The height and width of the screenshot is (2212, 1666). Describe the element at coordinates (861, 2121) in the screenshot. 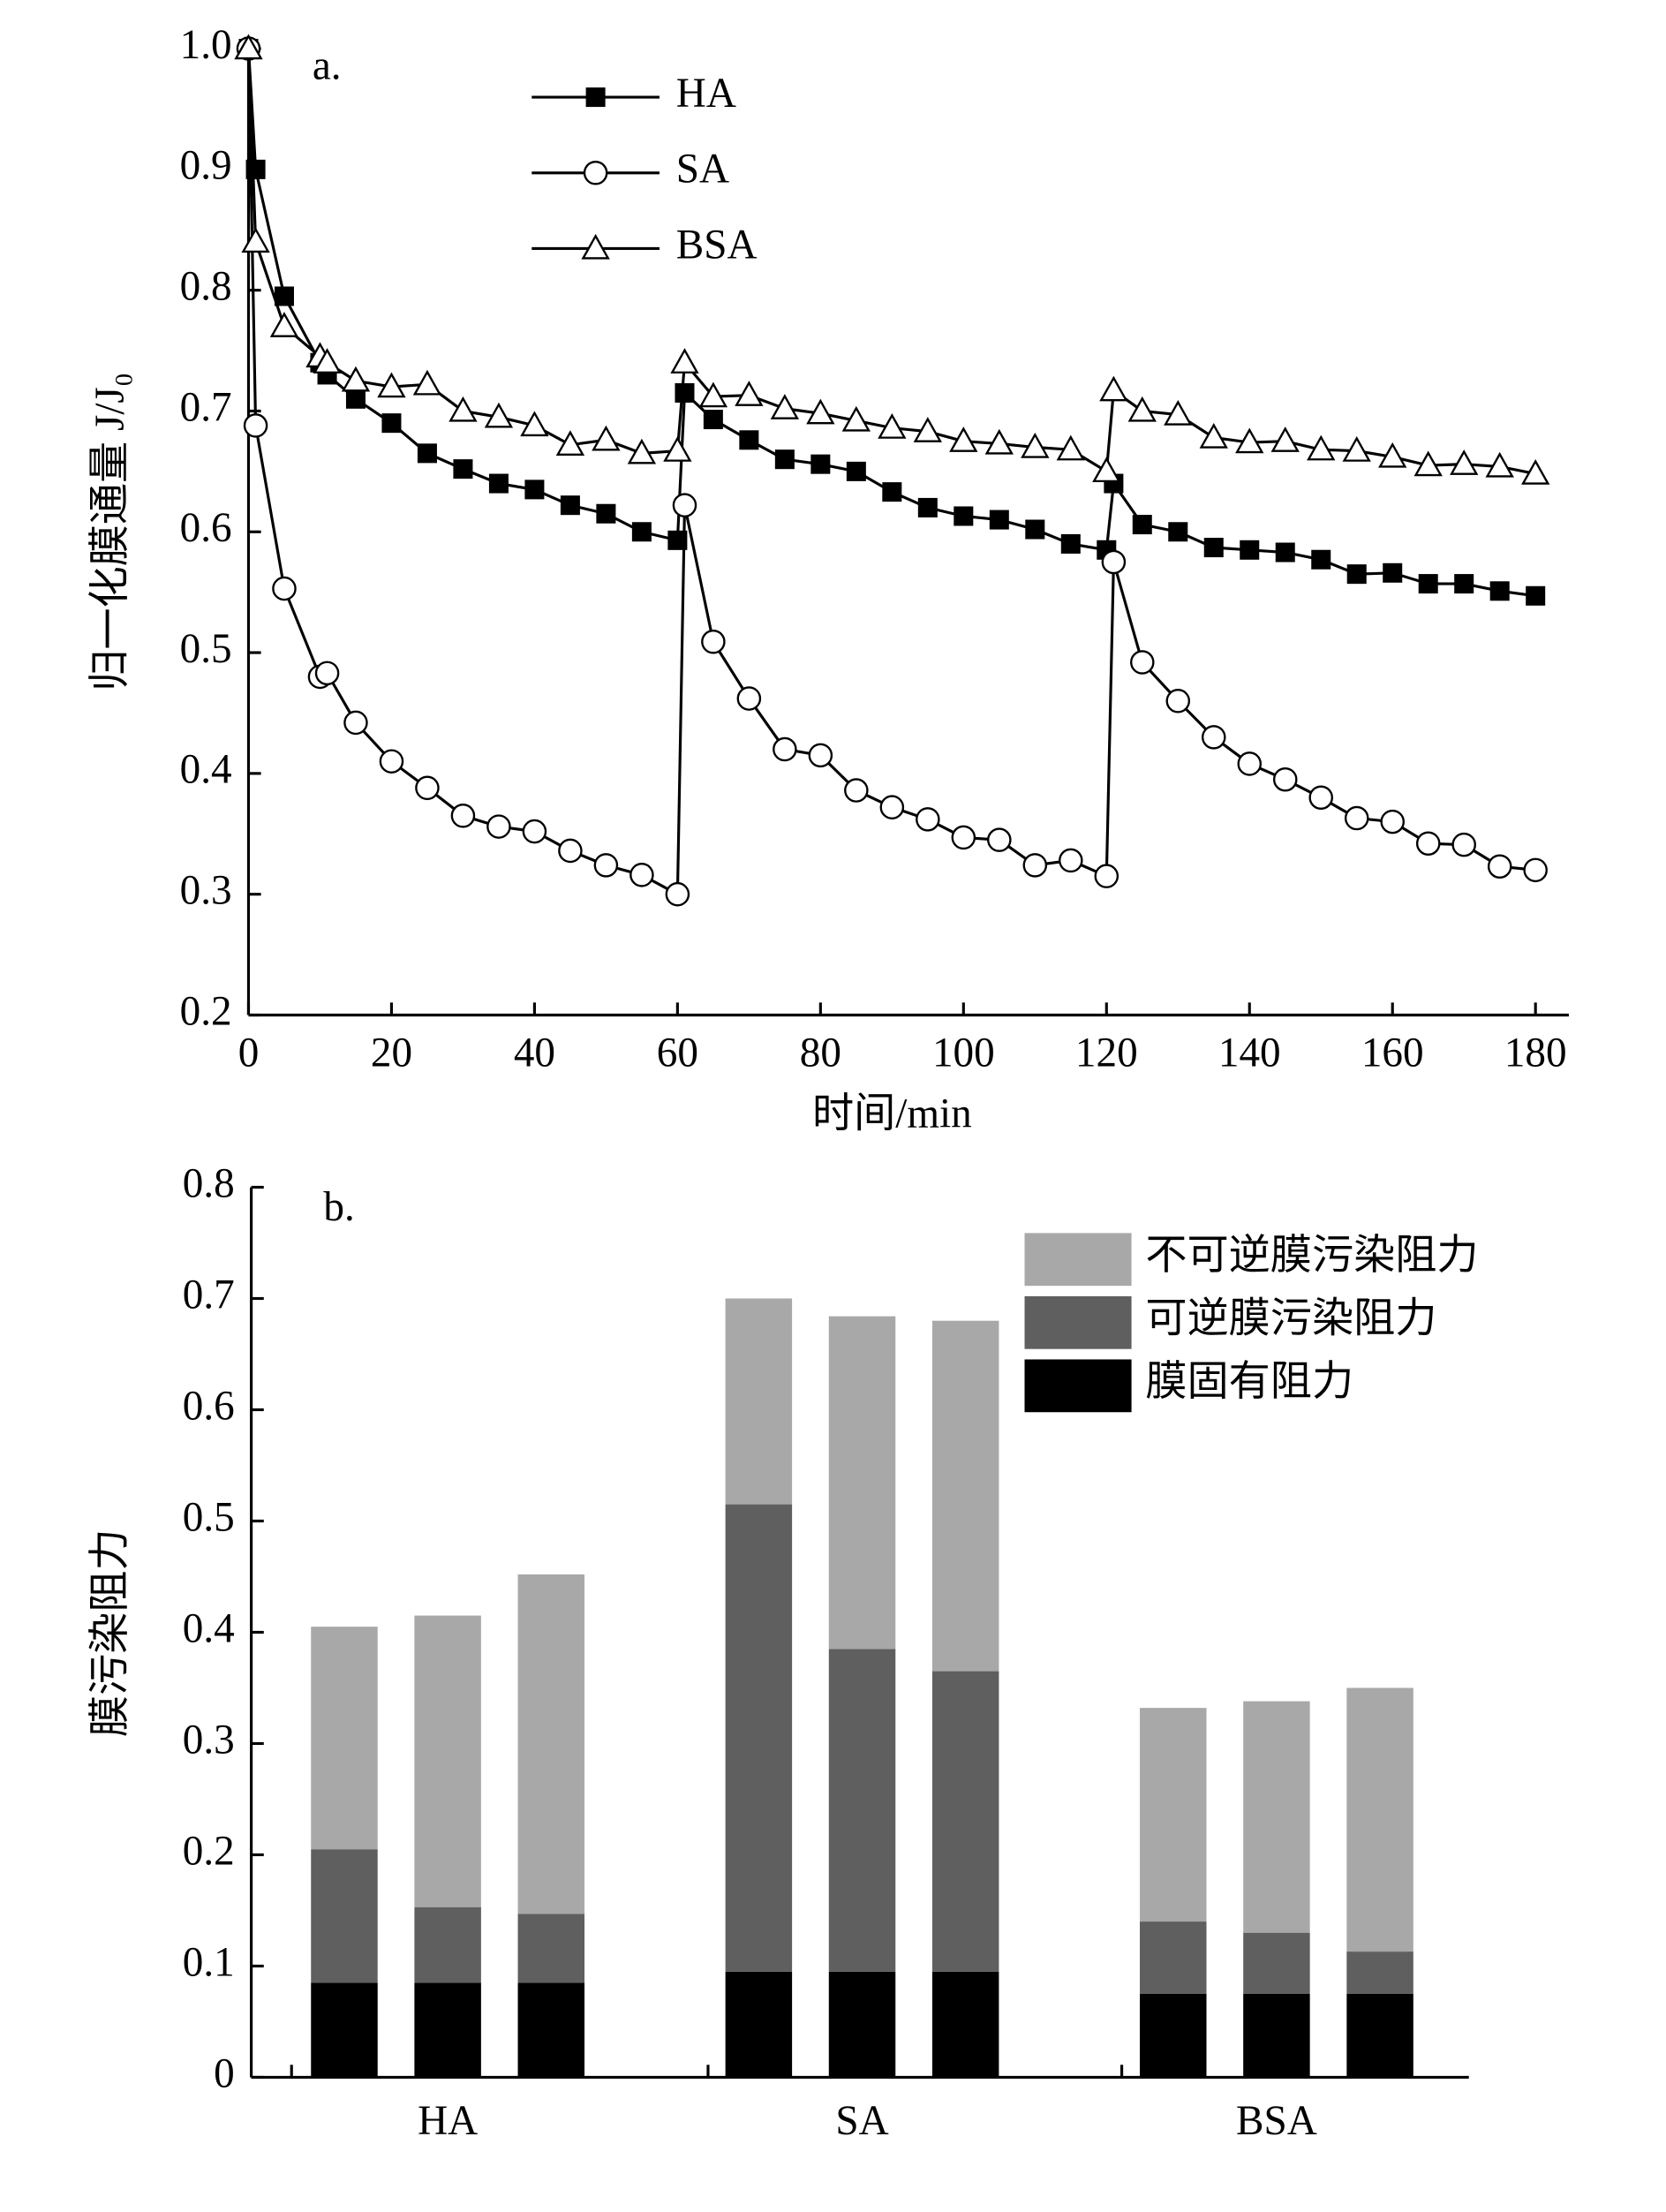

I see `x-tick-label: SA` at that location.